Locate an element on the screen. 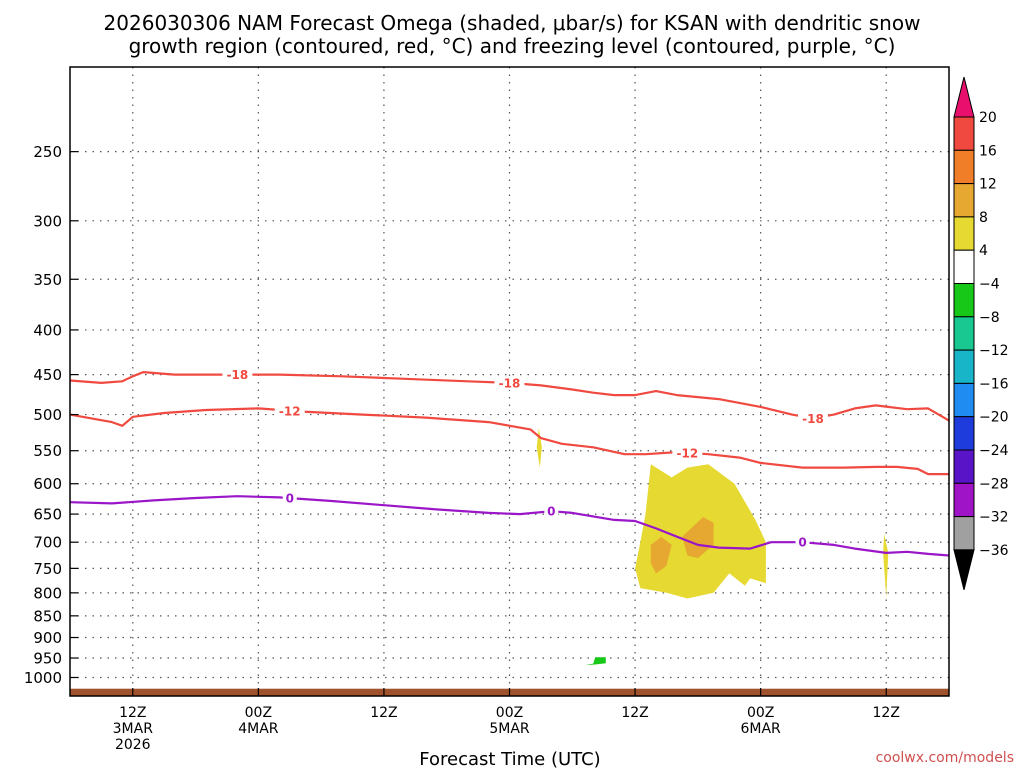 This screenshot has height=768, width=1024. colorbar-bottom-arrow is located at coordinates (964, 570).